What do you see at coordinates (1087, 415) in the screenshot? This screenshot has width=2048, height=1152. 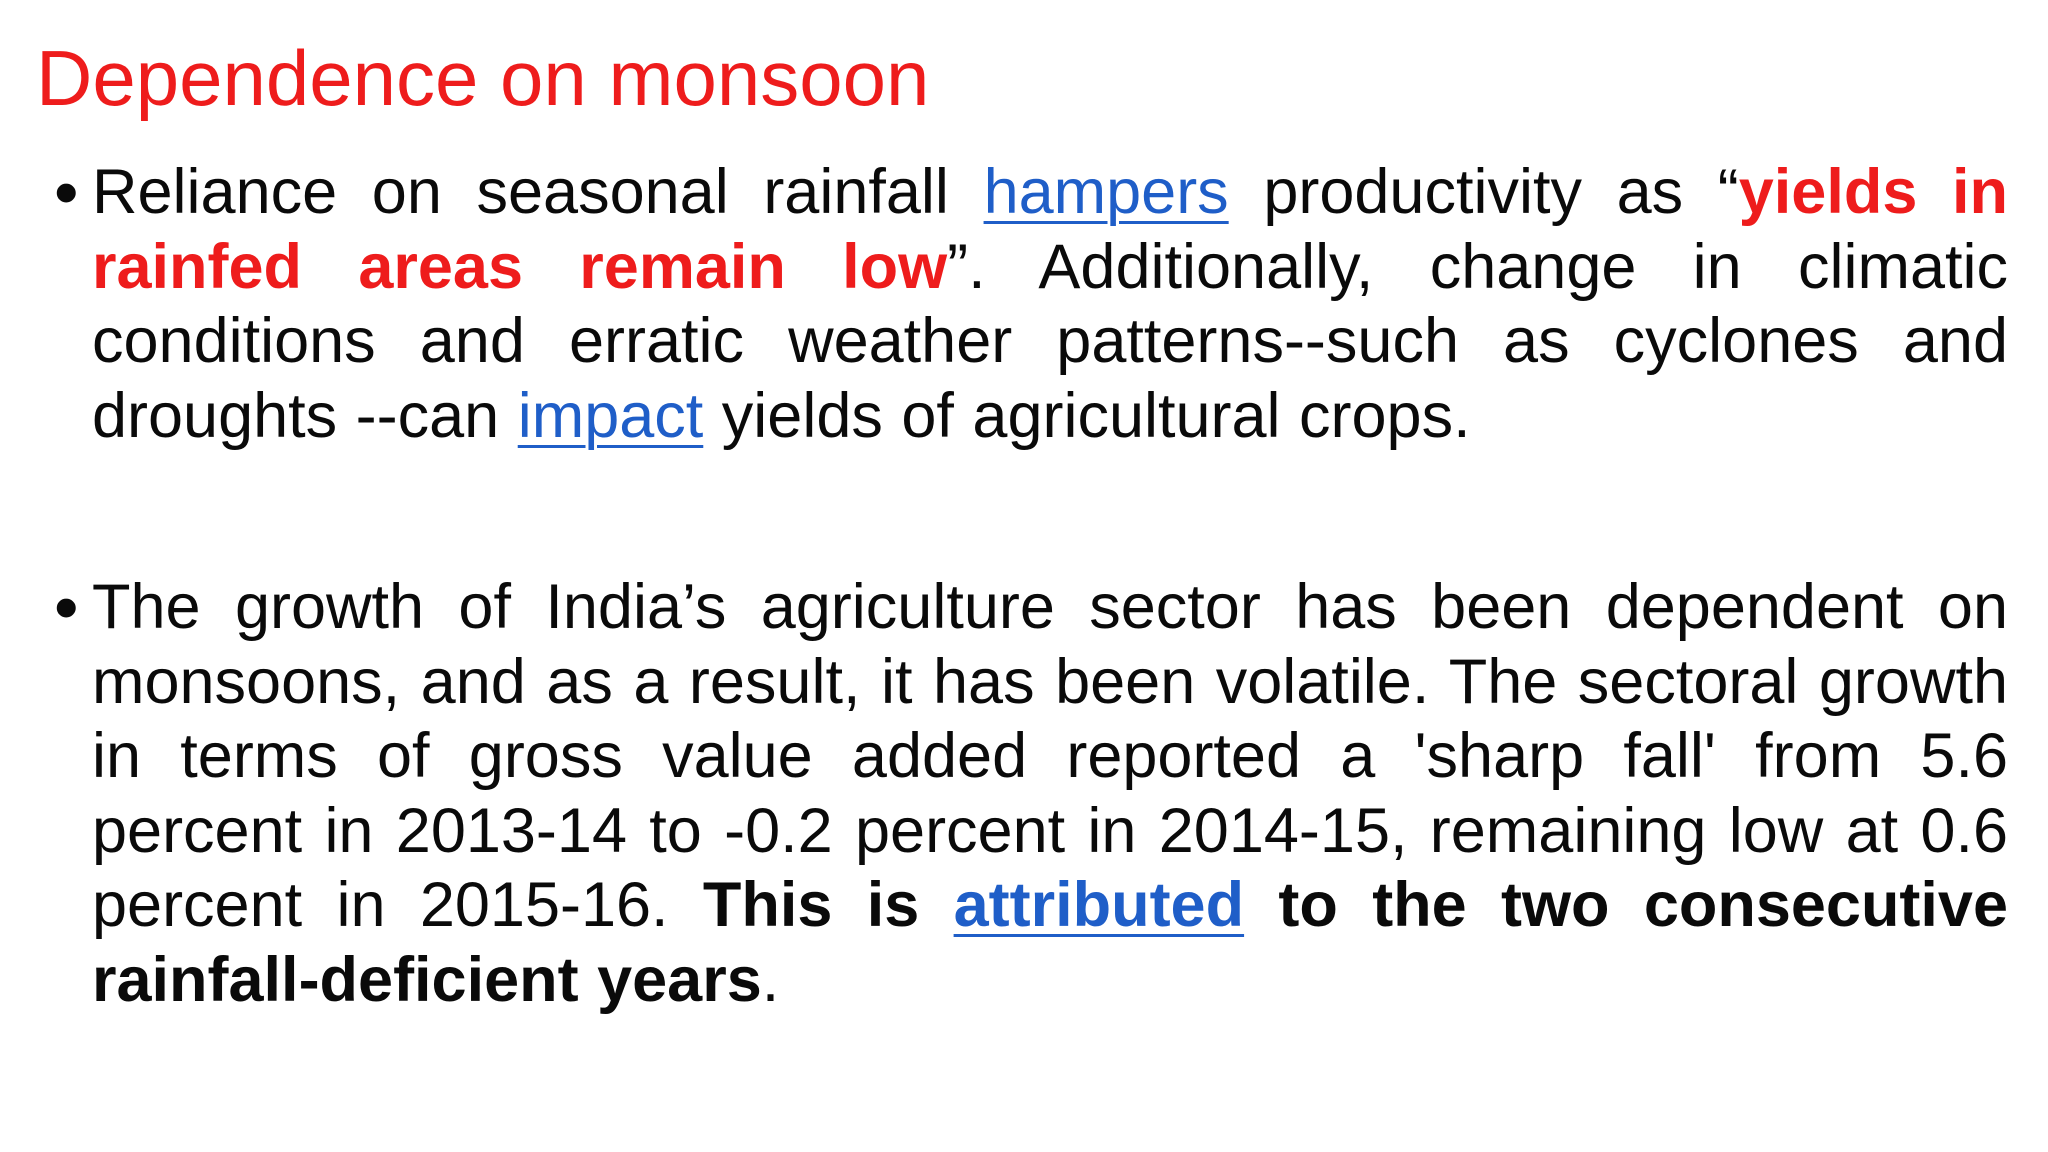 I see `text-segment: yields of agricultural crops.` at bounding box center [1087, 415].